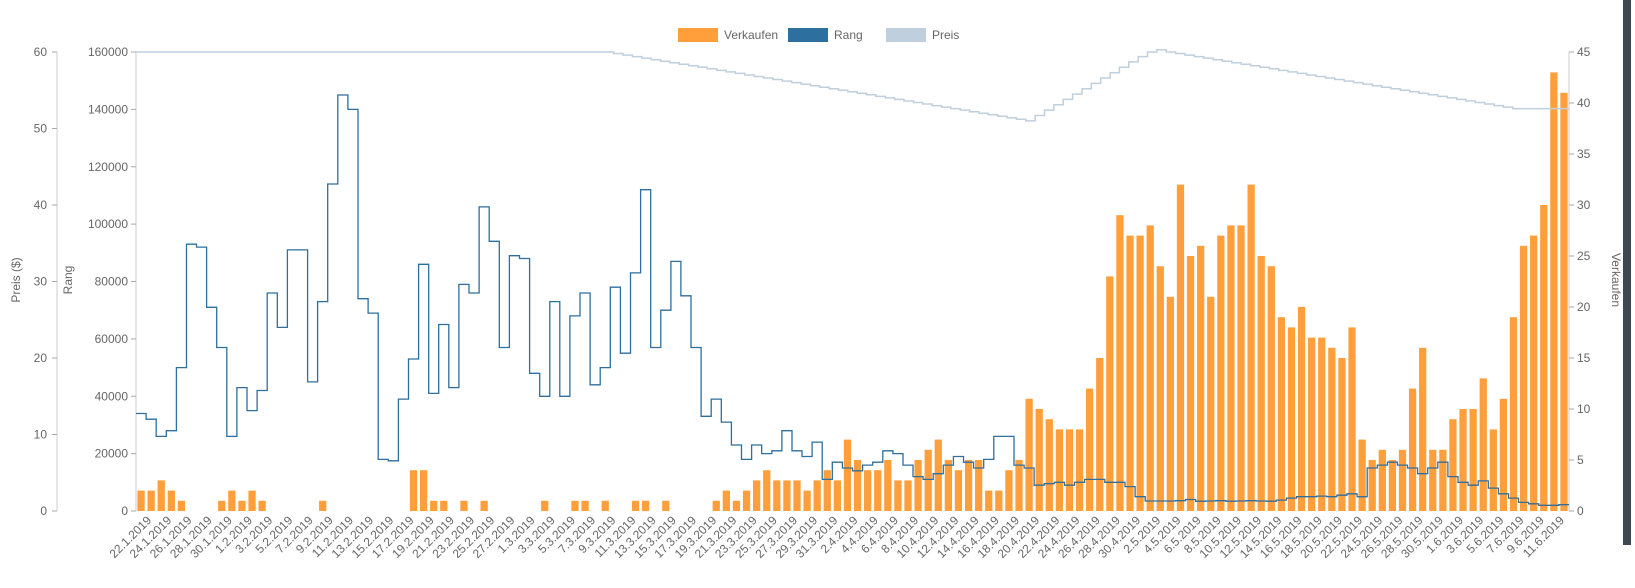  I want to click on legend-label-rang: Rang, so click(848, 35).